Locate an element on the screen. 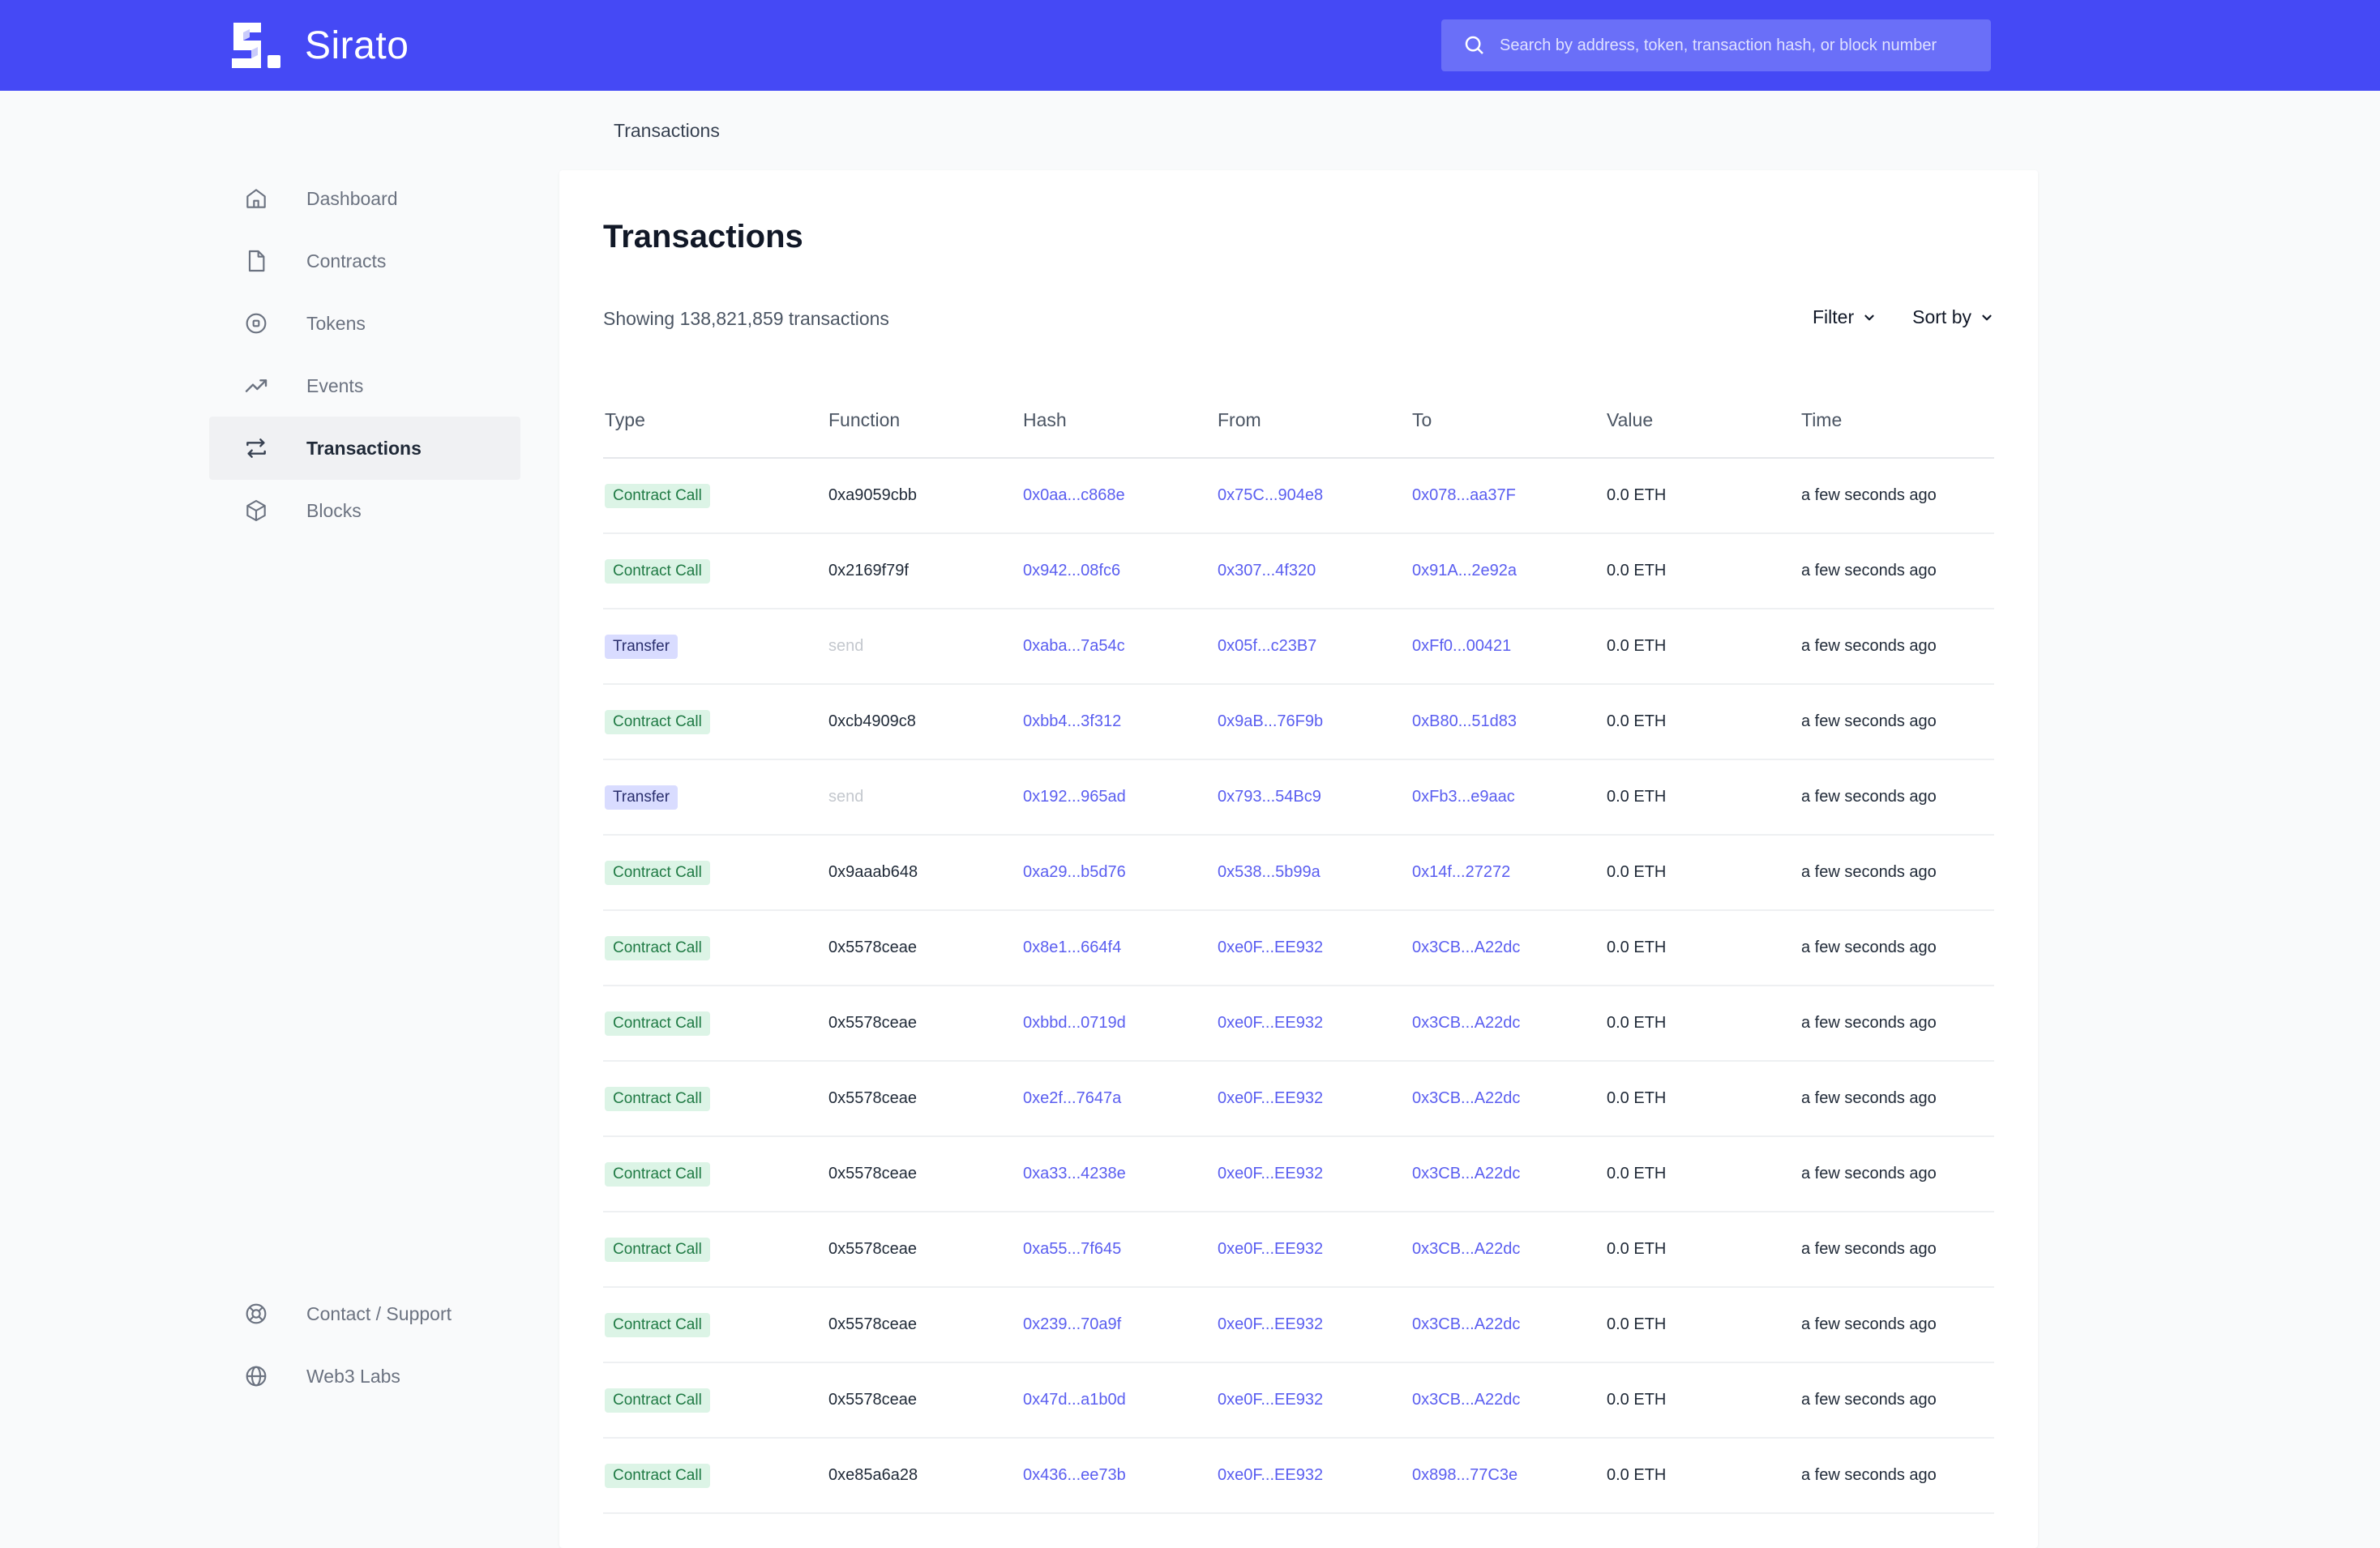 The image size is (2380, 1548). to-address-link: 0x078...aa37F is located at coordinates (1464, 495).